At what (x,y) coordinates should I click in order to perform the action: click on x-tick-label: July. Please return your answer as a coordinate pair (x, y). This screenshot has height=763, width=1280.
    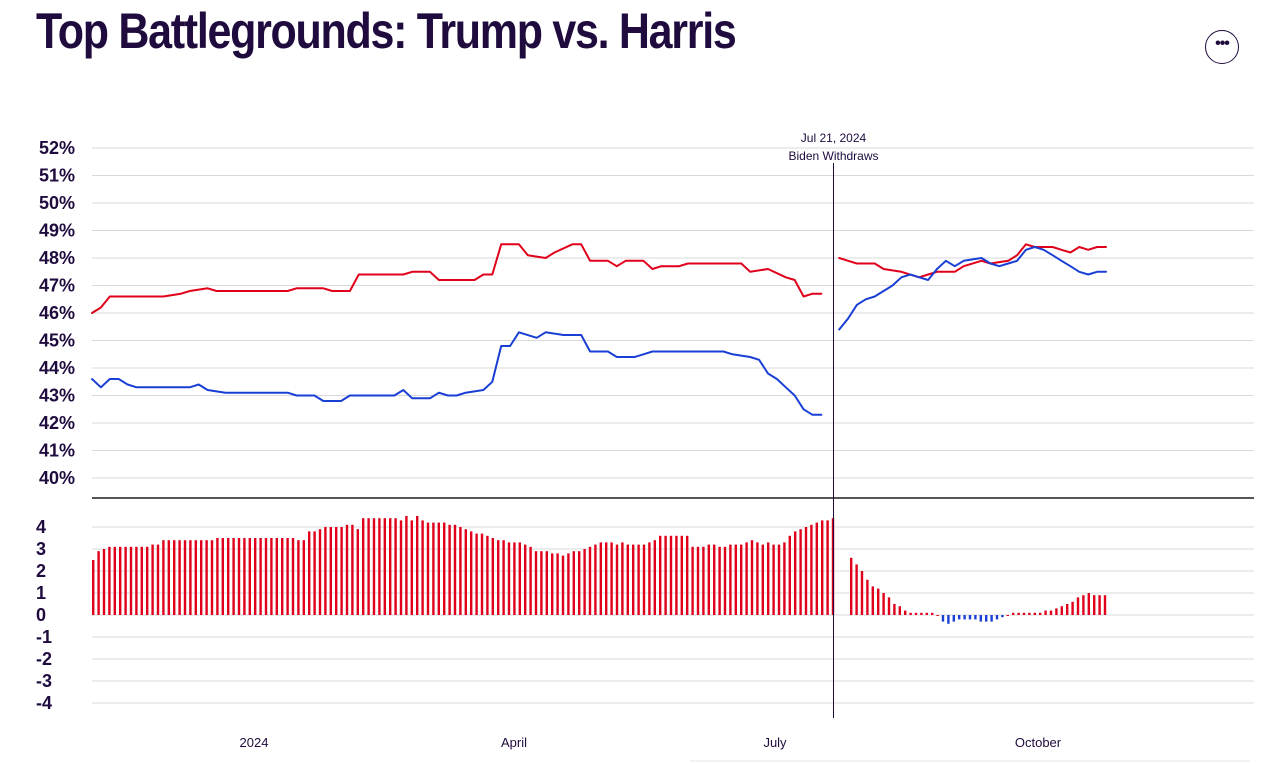
    Looking at the image, I should click on (775, 742).